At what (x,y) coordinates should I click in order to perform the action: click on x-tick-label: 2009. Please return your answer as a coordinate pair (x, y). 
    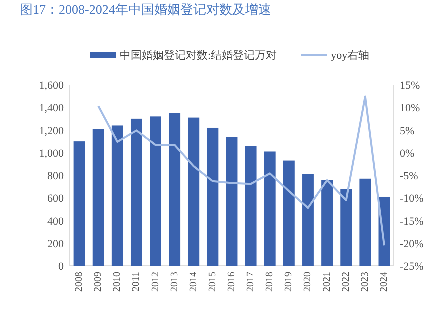
    Looking at the image, I should click on (98, 282).